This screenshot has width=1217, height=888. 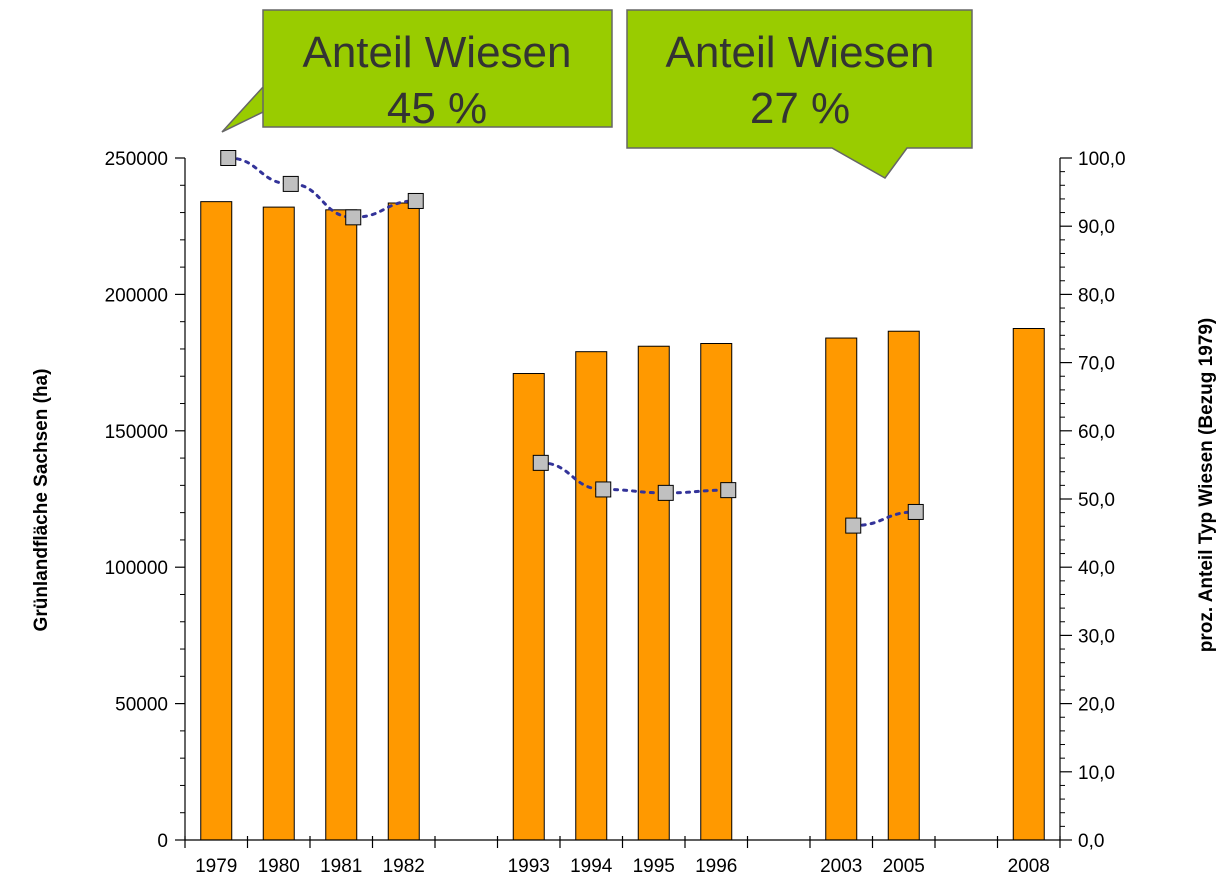 I want to click on y2-tick-label: 10,0, so click(x=1096, y=773).